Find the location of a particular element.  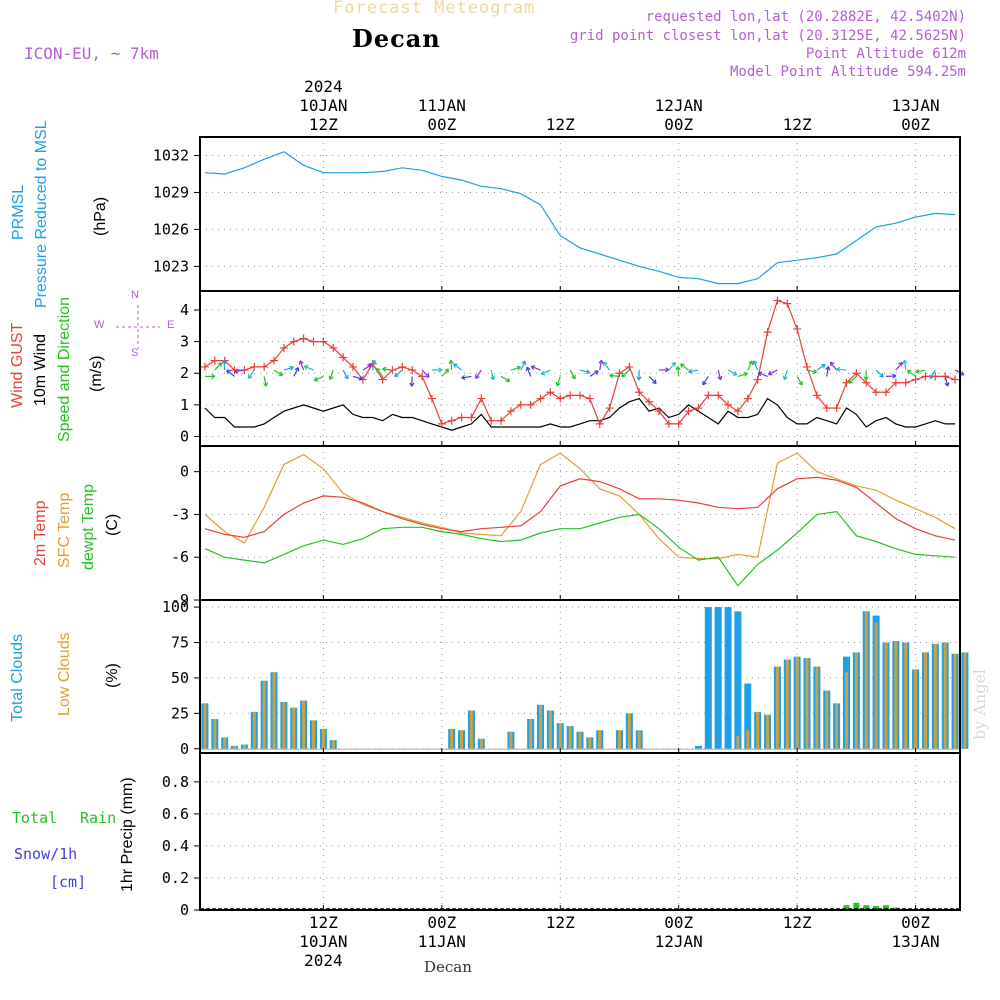

y-tick-label: 50 is located at coordinates (180, 678).